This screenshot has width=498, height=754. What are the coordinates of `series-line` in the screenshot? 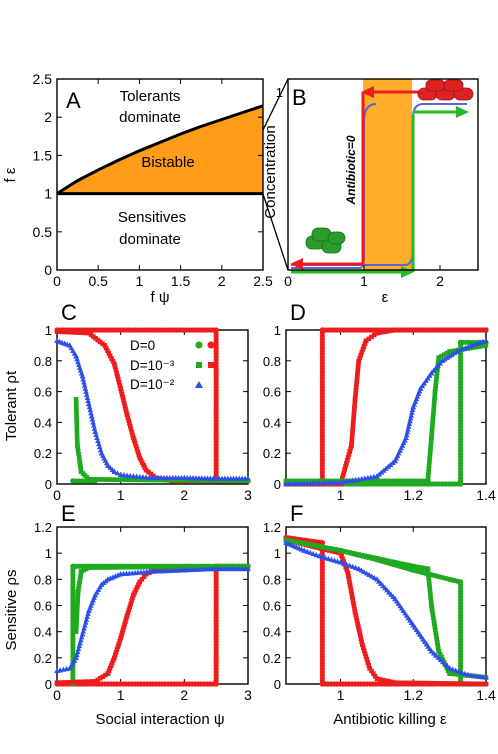 It's located at (386, 413).